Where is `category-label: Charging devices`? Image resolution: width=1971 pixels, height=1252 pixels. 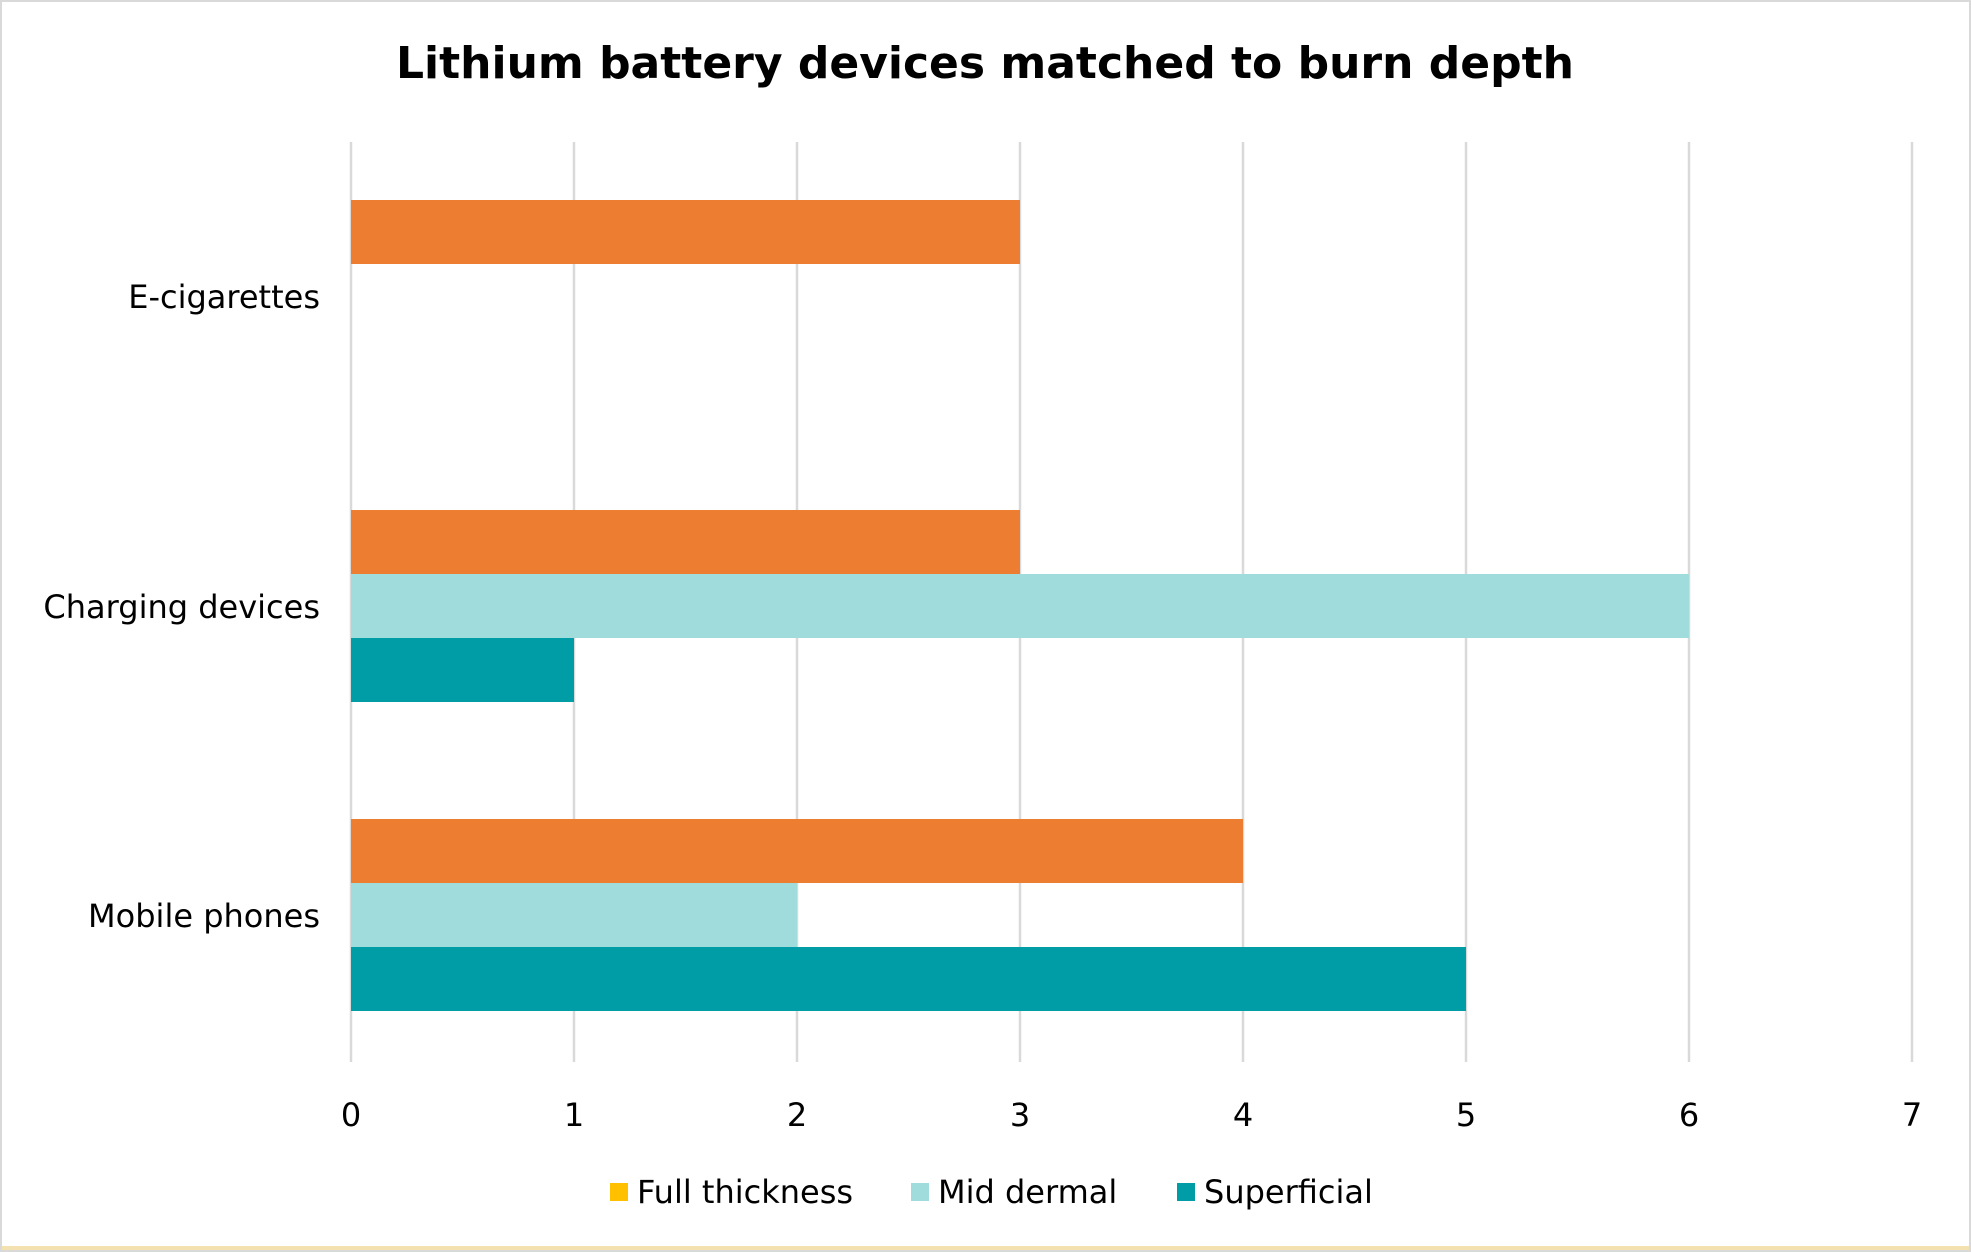
category-label: Charging devices is located at coordinates (181, 607).